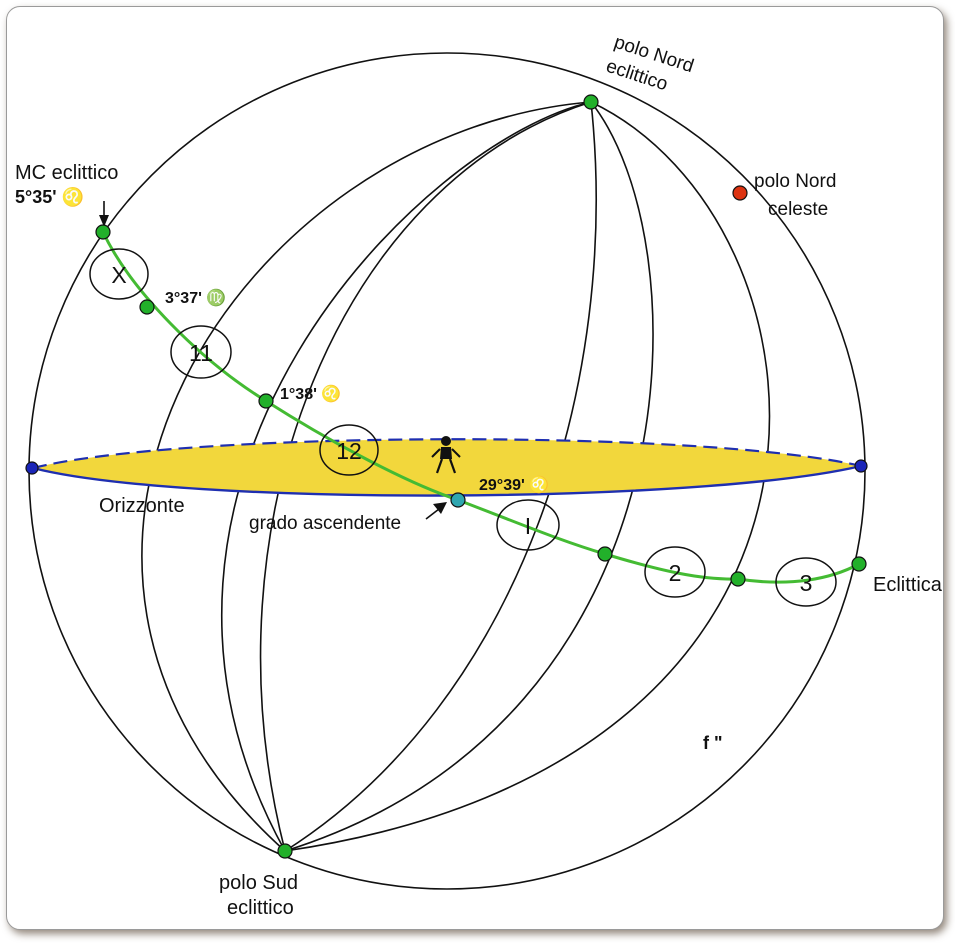  Describe the element at coordinates (458, 500) in the screenshot. I see `ascendant-point` at that location.